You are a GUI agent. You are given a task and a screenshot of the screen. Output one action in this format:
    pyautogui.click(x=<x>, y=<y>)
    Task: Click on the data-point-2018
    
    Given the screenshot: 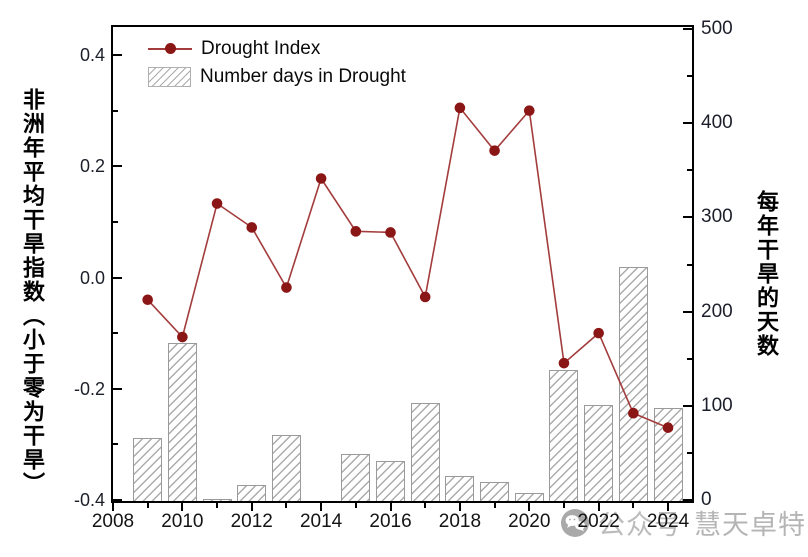 What is the action you would take?
    pyautogui.click(x=460, y=108)
    